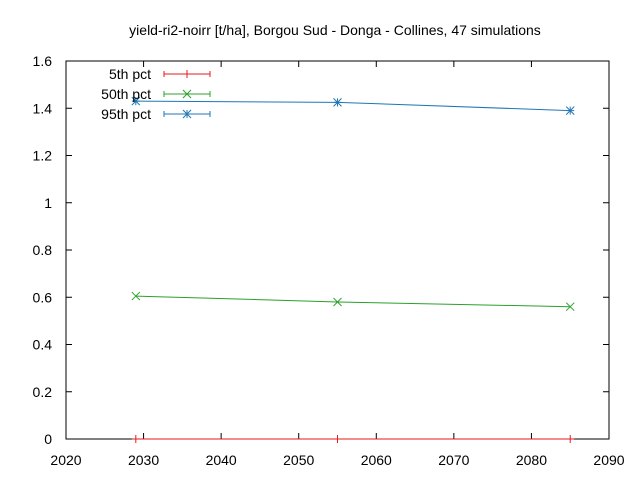 The image size is (640, 480). I want to click on series-95th-pct, so click(353, 105).